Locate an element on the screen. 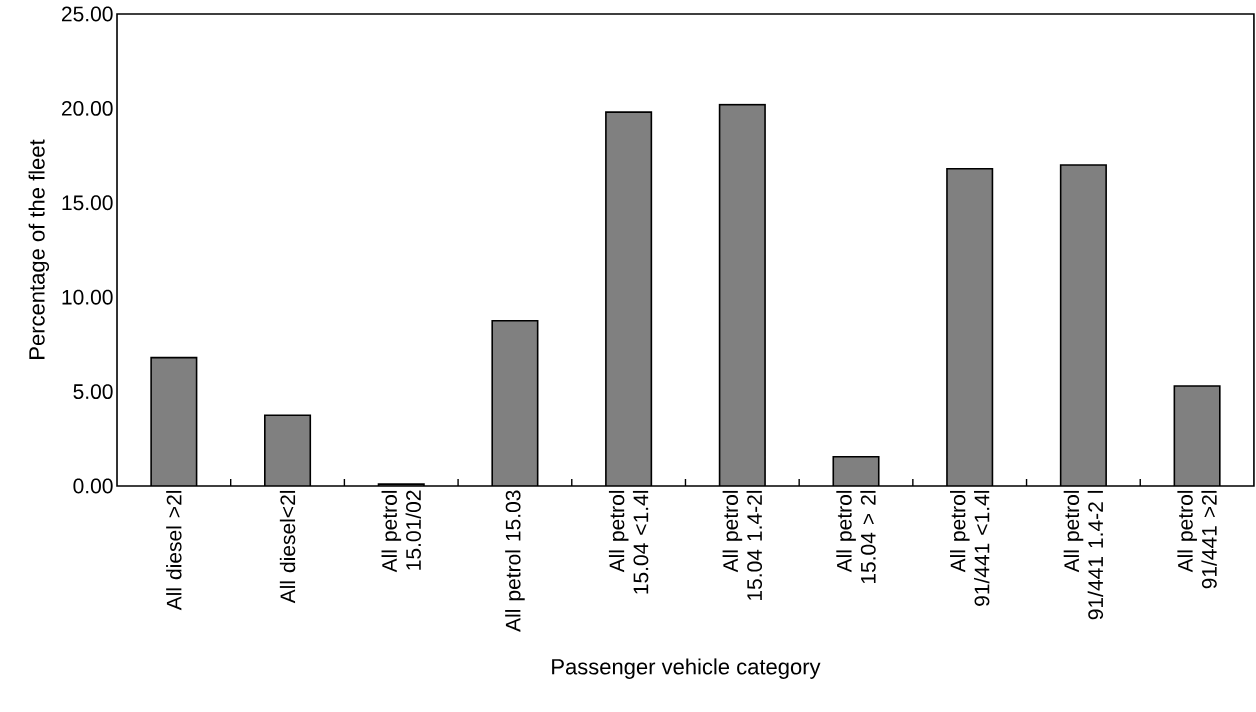 The width and height of the screenshot is (1256, 712). x-tick-label: All petrol 15.04 <1.4l is located at coordinates (628, 542).